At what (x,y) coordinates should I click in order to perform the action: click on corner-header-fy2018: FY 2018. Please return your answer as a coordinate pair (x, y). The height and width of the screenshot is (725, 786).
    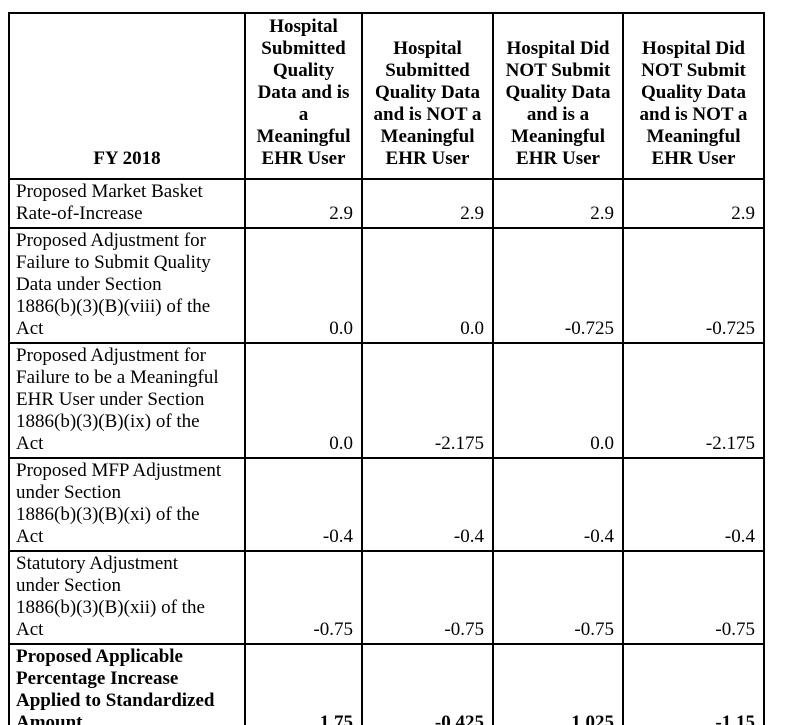
    Looking at the image, I should click on (127, 96).